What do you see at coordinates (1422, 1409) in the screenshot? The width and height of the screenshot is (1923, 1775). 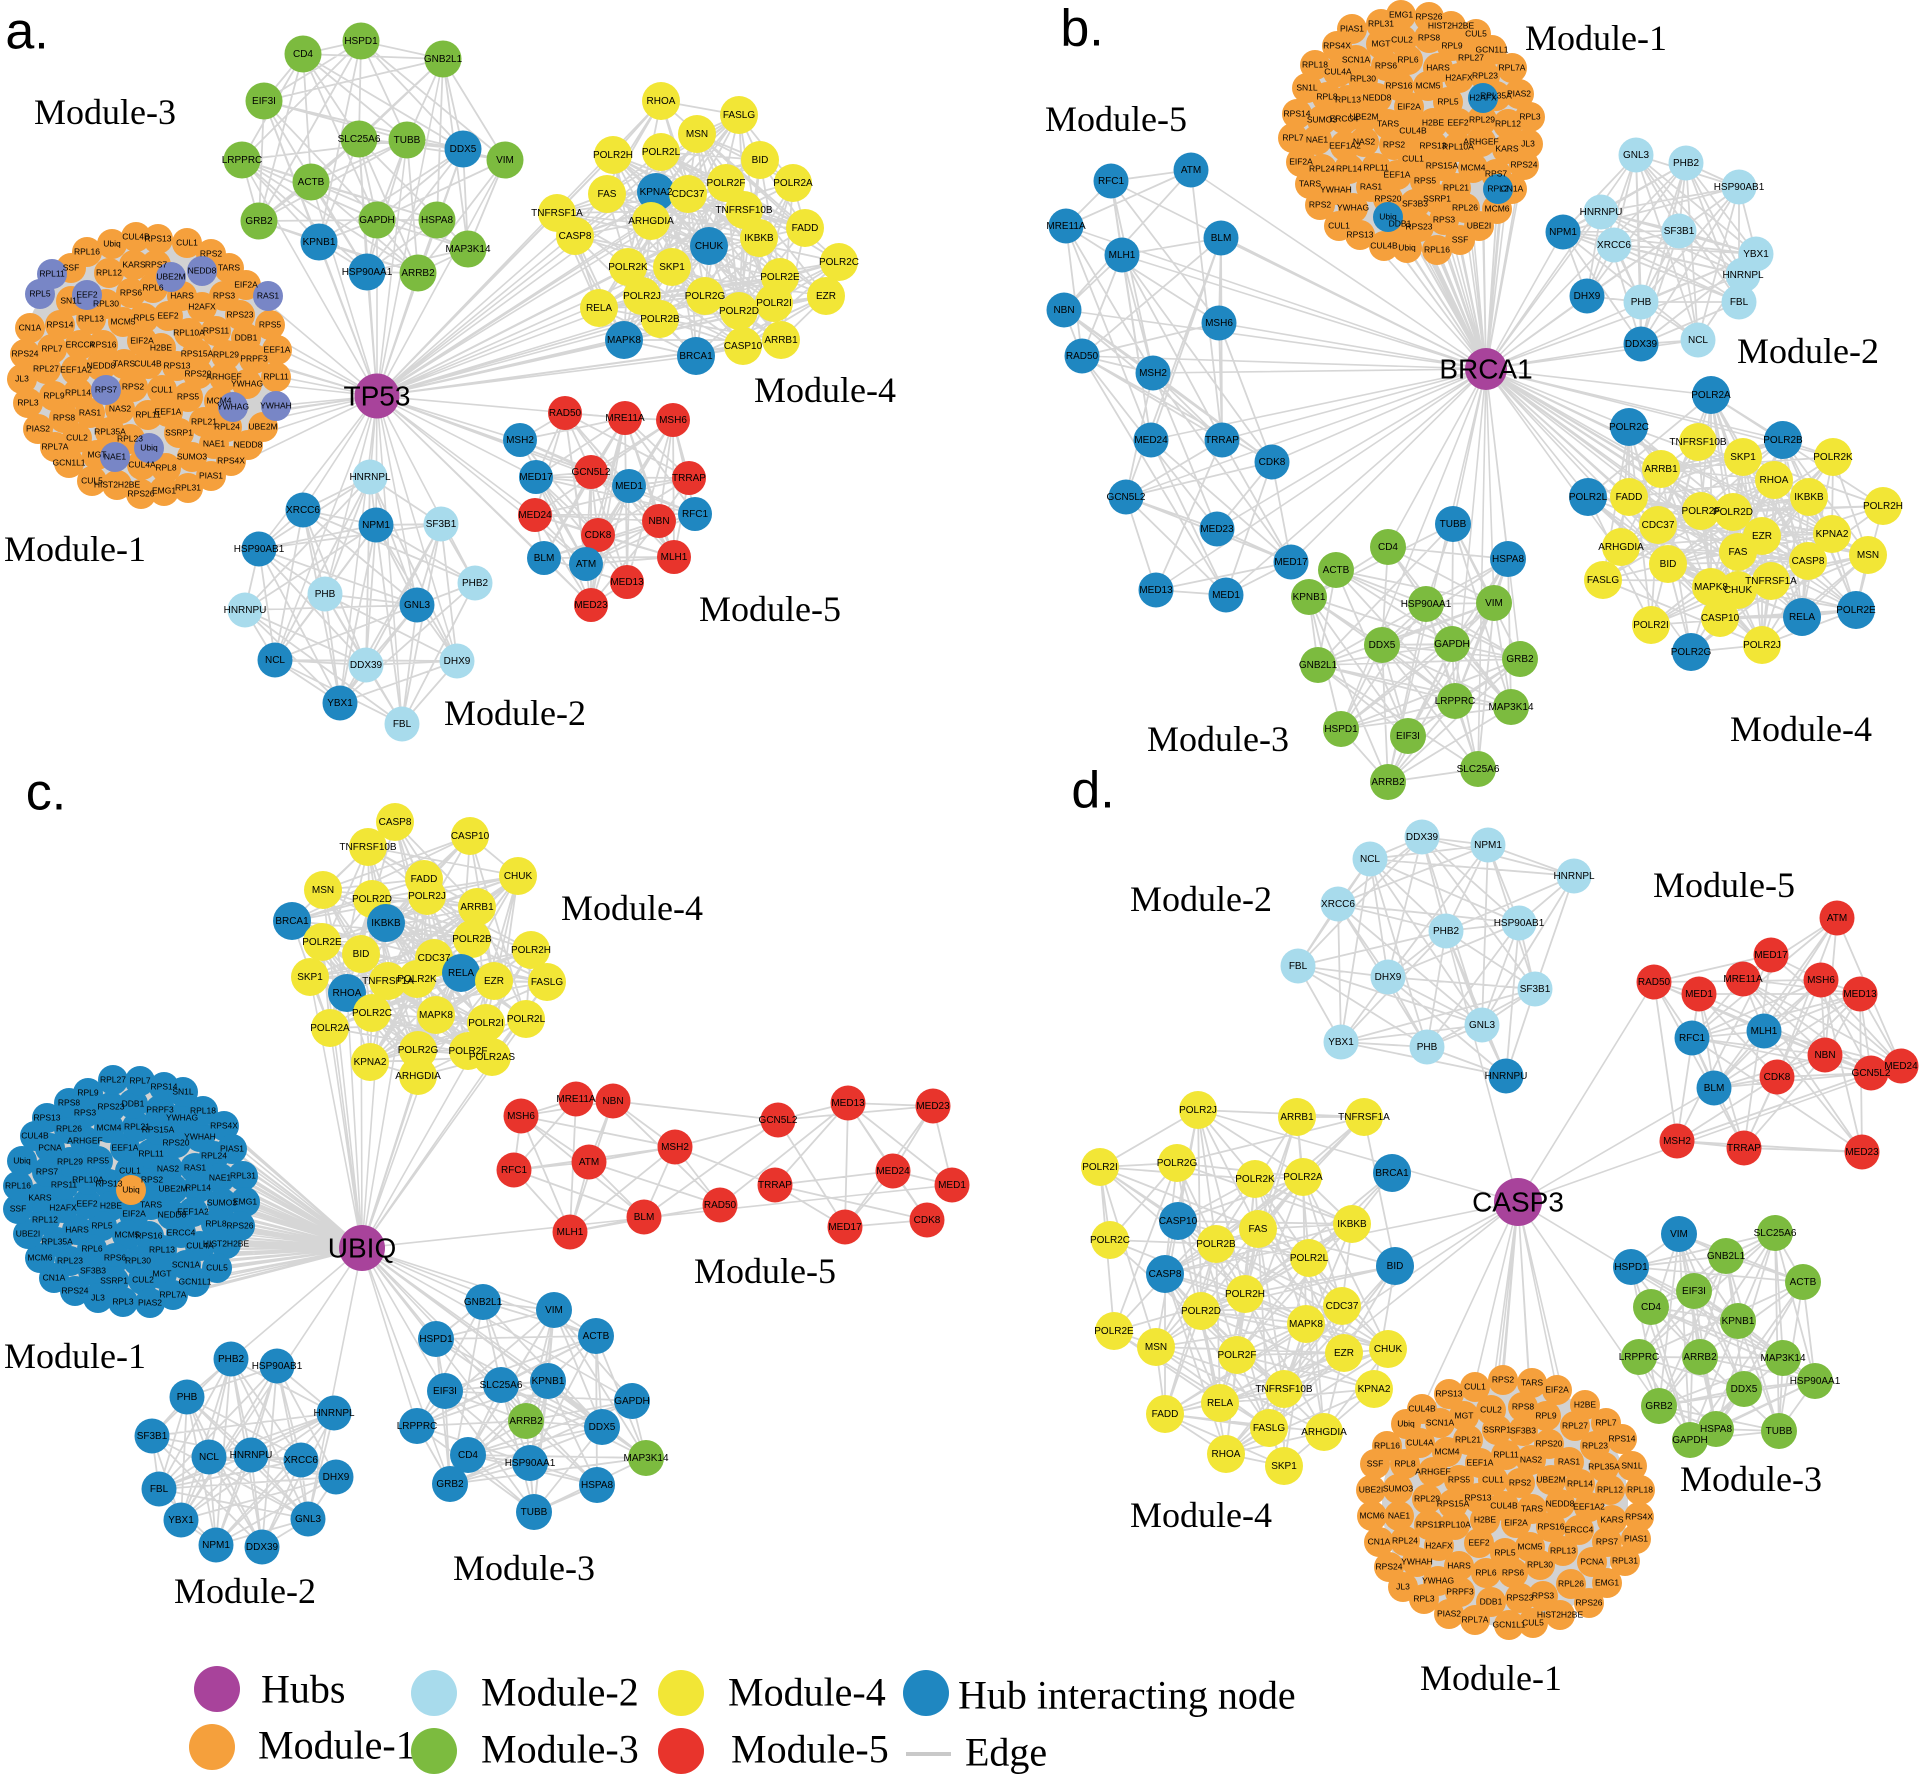 I see `svg-text: CUL4B` at bounding box center [1422, 1409].